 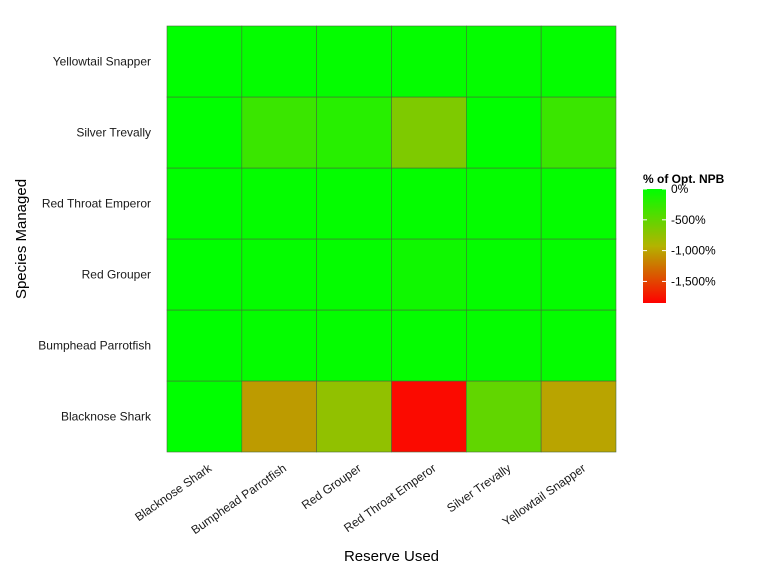 What do you see at coordinates (391, 556) in the screenshot?
I see `x-axis-title: Reserve Used` at bounding box center [391, 556].